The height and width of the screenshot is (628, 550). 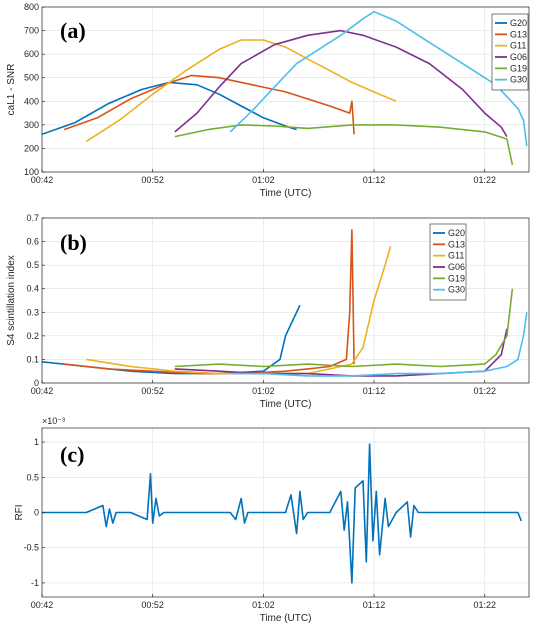 I want to click on y-tick-label: 300, so click(x=31, y=125).